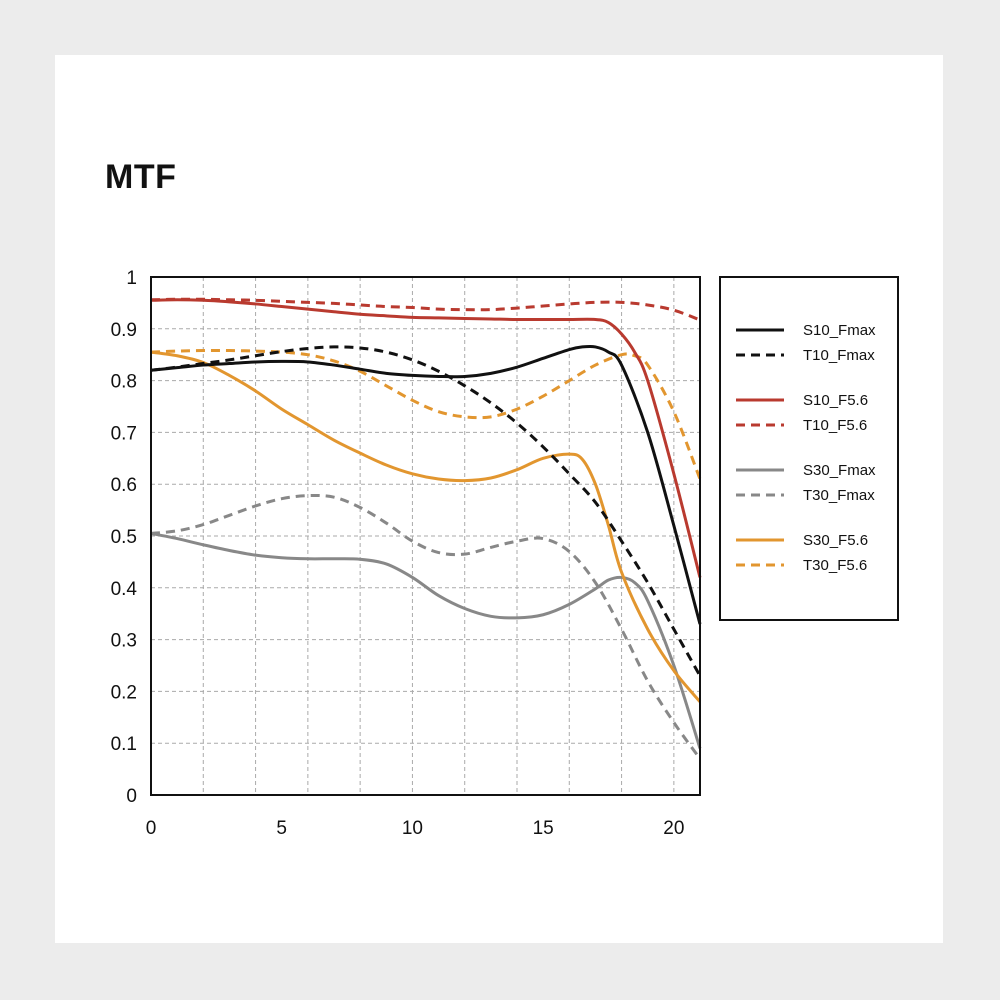  What do you see at coordinates (124, 485) in the screenshot?
I see `y-tick-label: 0.6` at bounding box center [124, 485].